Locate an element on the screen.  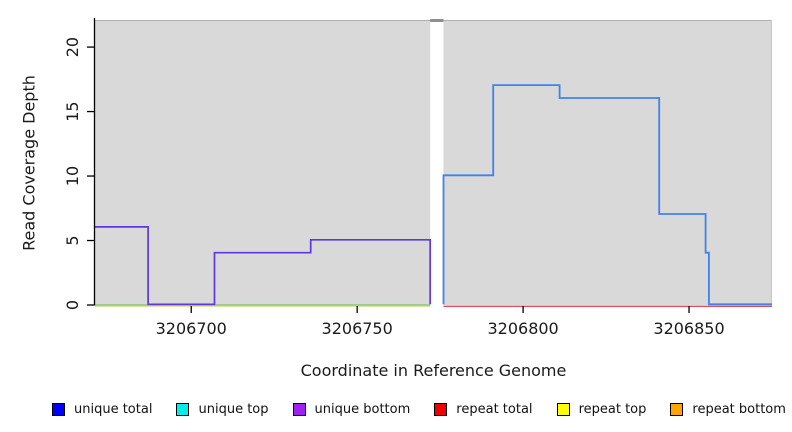
legend-item-repeat-bottom: repeat bottom is located at coordinates (728, 409).